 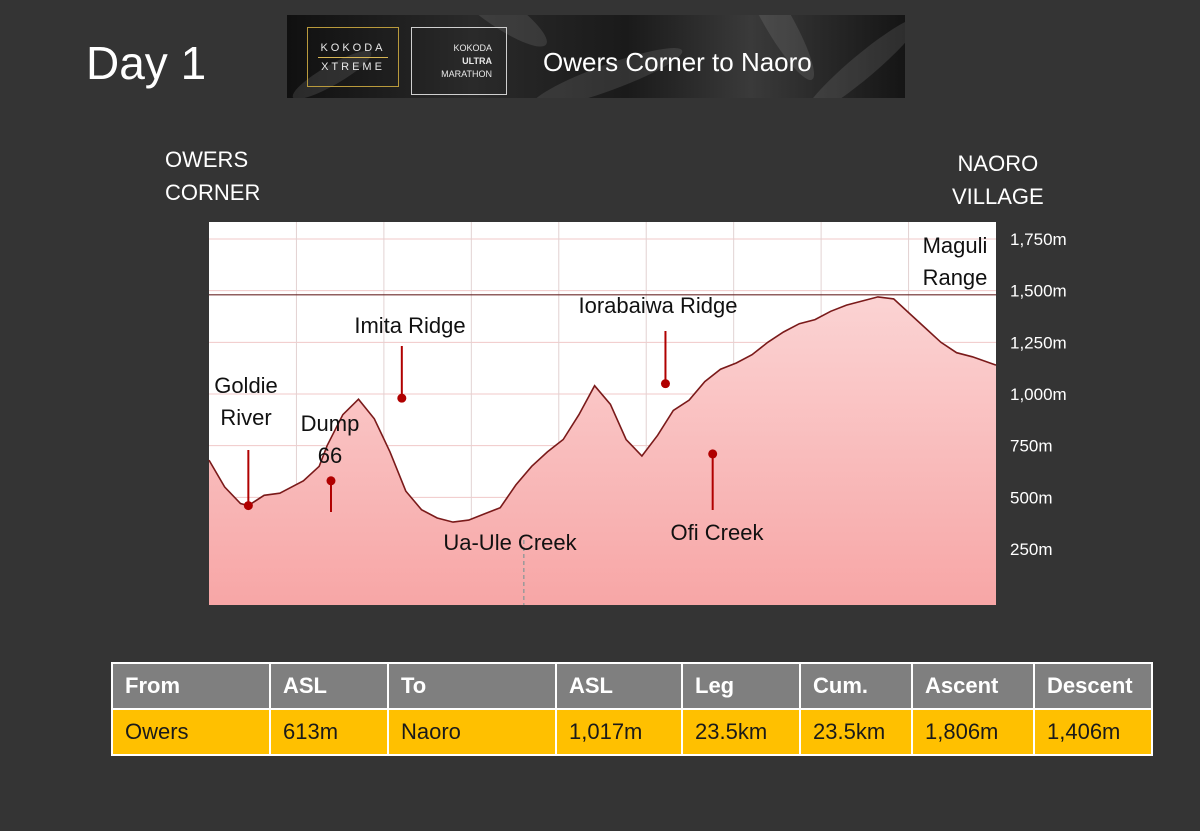 What do you see at coordinates (1093, 686) in the screenshot?
I see `header-descent: Descent` at bounding box center [1093, 686].